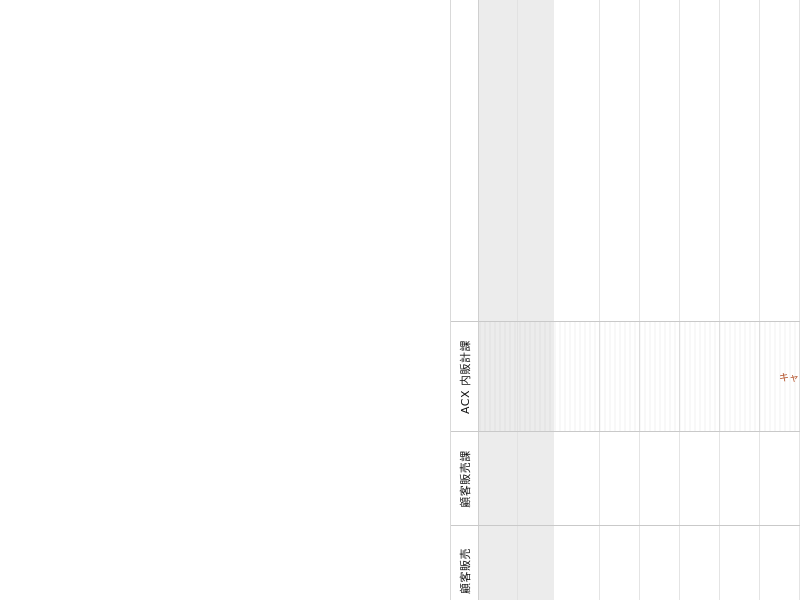 The height and width of the screenshot is (600, 800). I want to click on row-label-text: ACX 内販計課, so click(466, 376).